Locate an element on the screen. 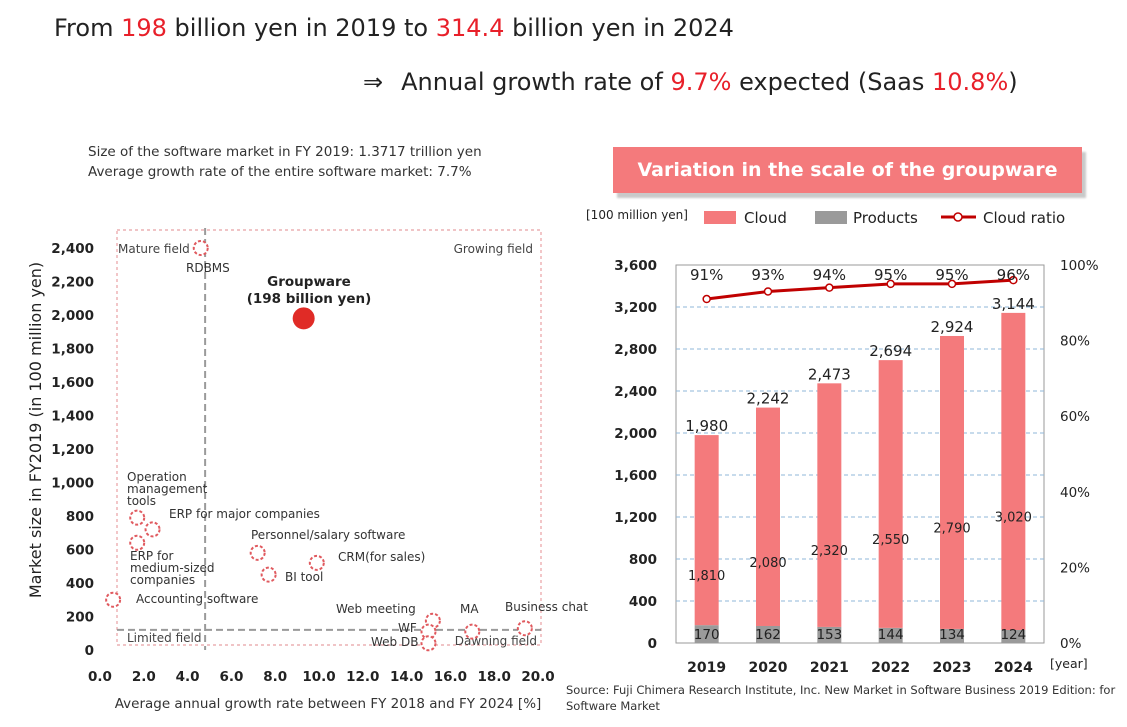 The width and height of the screenshot is (1127, 727). headline-value-2024: 314.4 is located at coordinates (470, 28).